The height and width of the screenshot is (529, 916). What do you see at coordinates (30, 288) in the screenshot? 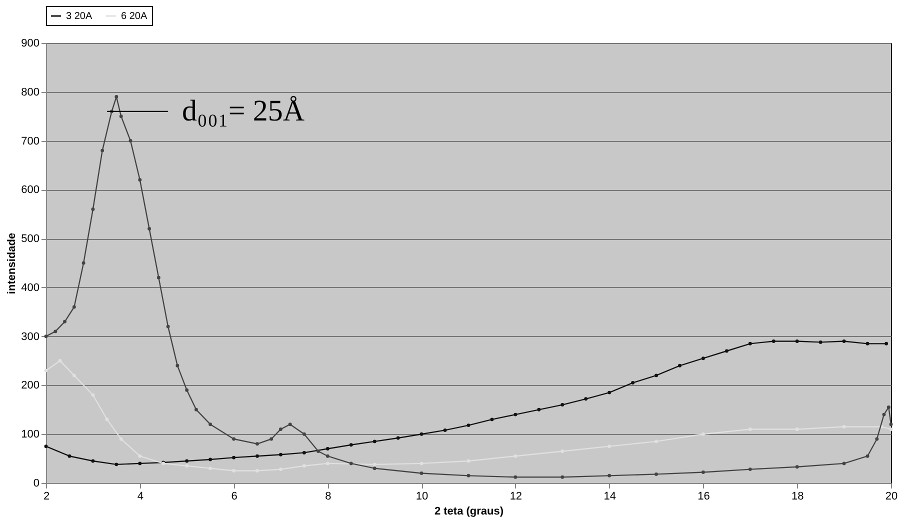
I see `y-tick-label: 400` at bounding box center [30, 288].